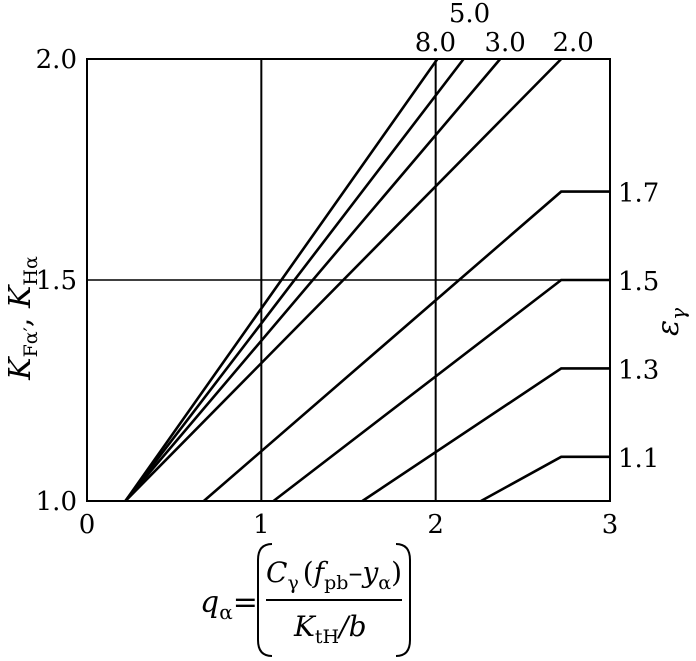 This screenshot has height=661, width=696. I want to click on num-c: C, so click(276, 572).